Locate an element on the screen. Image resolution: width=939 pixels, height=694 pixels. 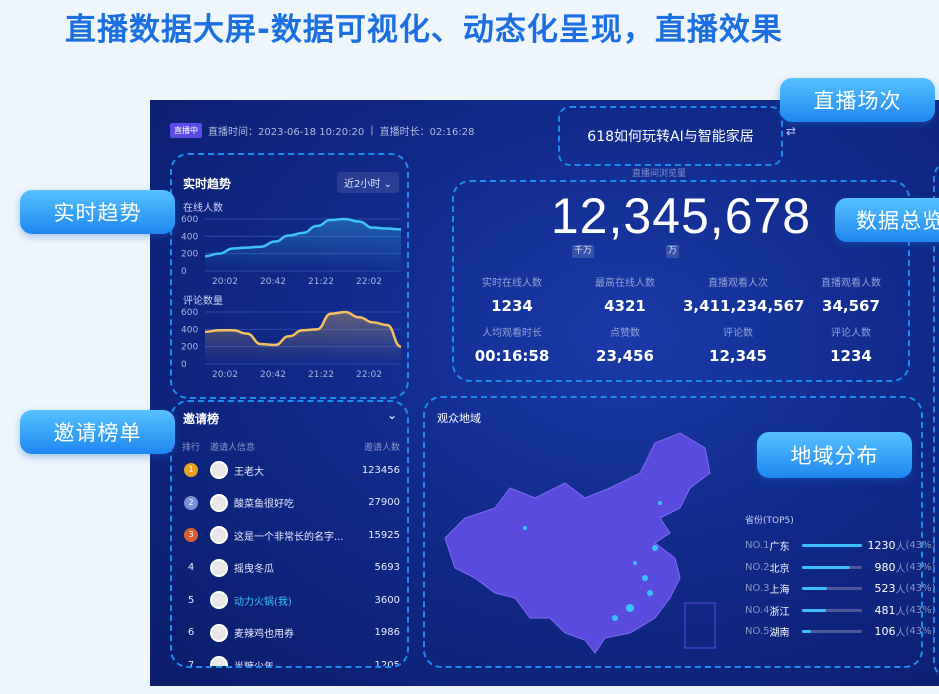
live-badge: 直播中 is located at coordinates (186, 130).